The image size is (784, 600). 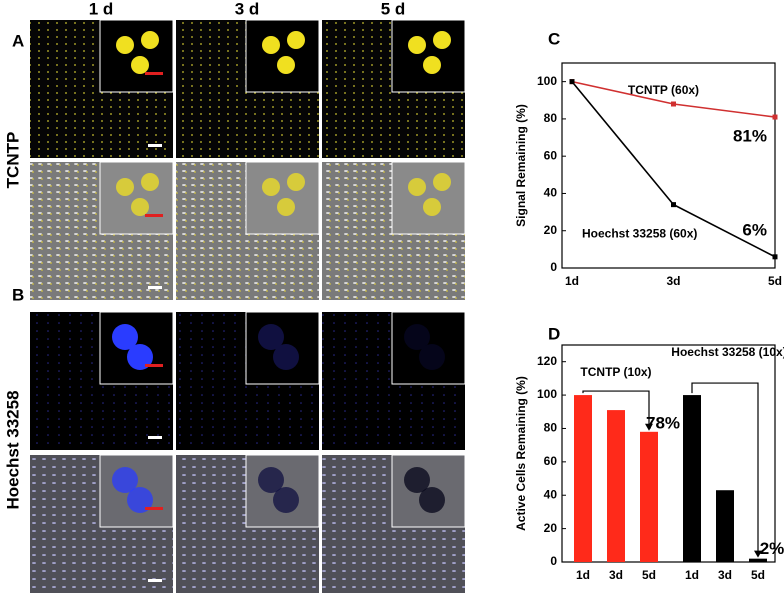 I want to click on y-axis-label: Signal Remaining (%), so click(x=521, y=165).